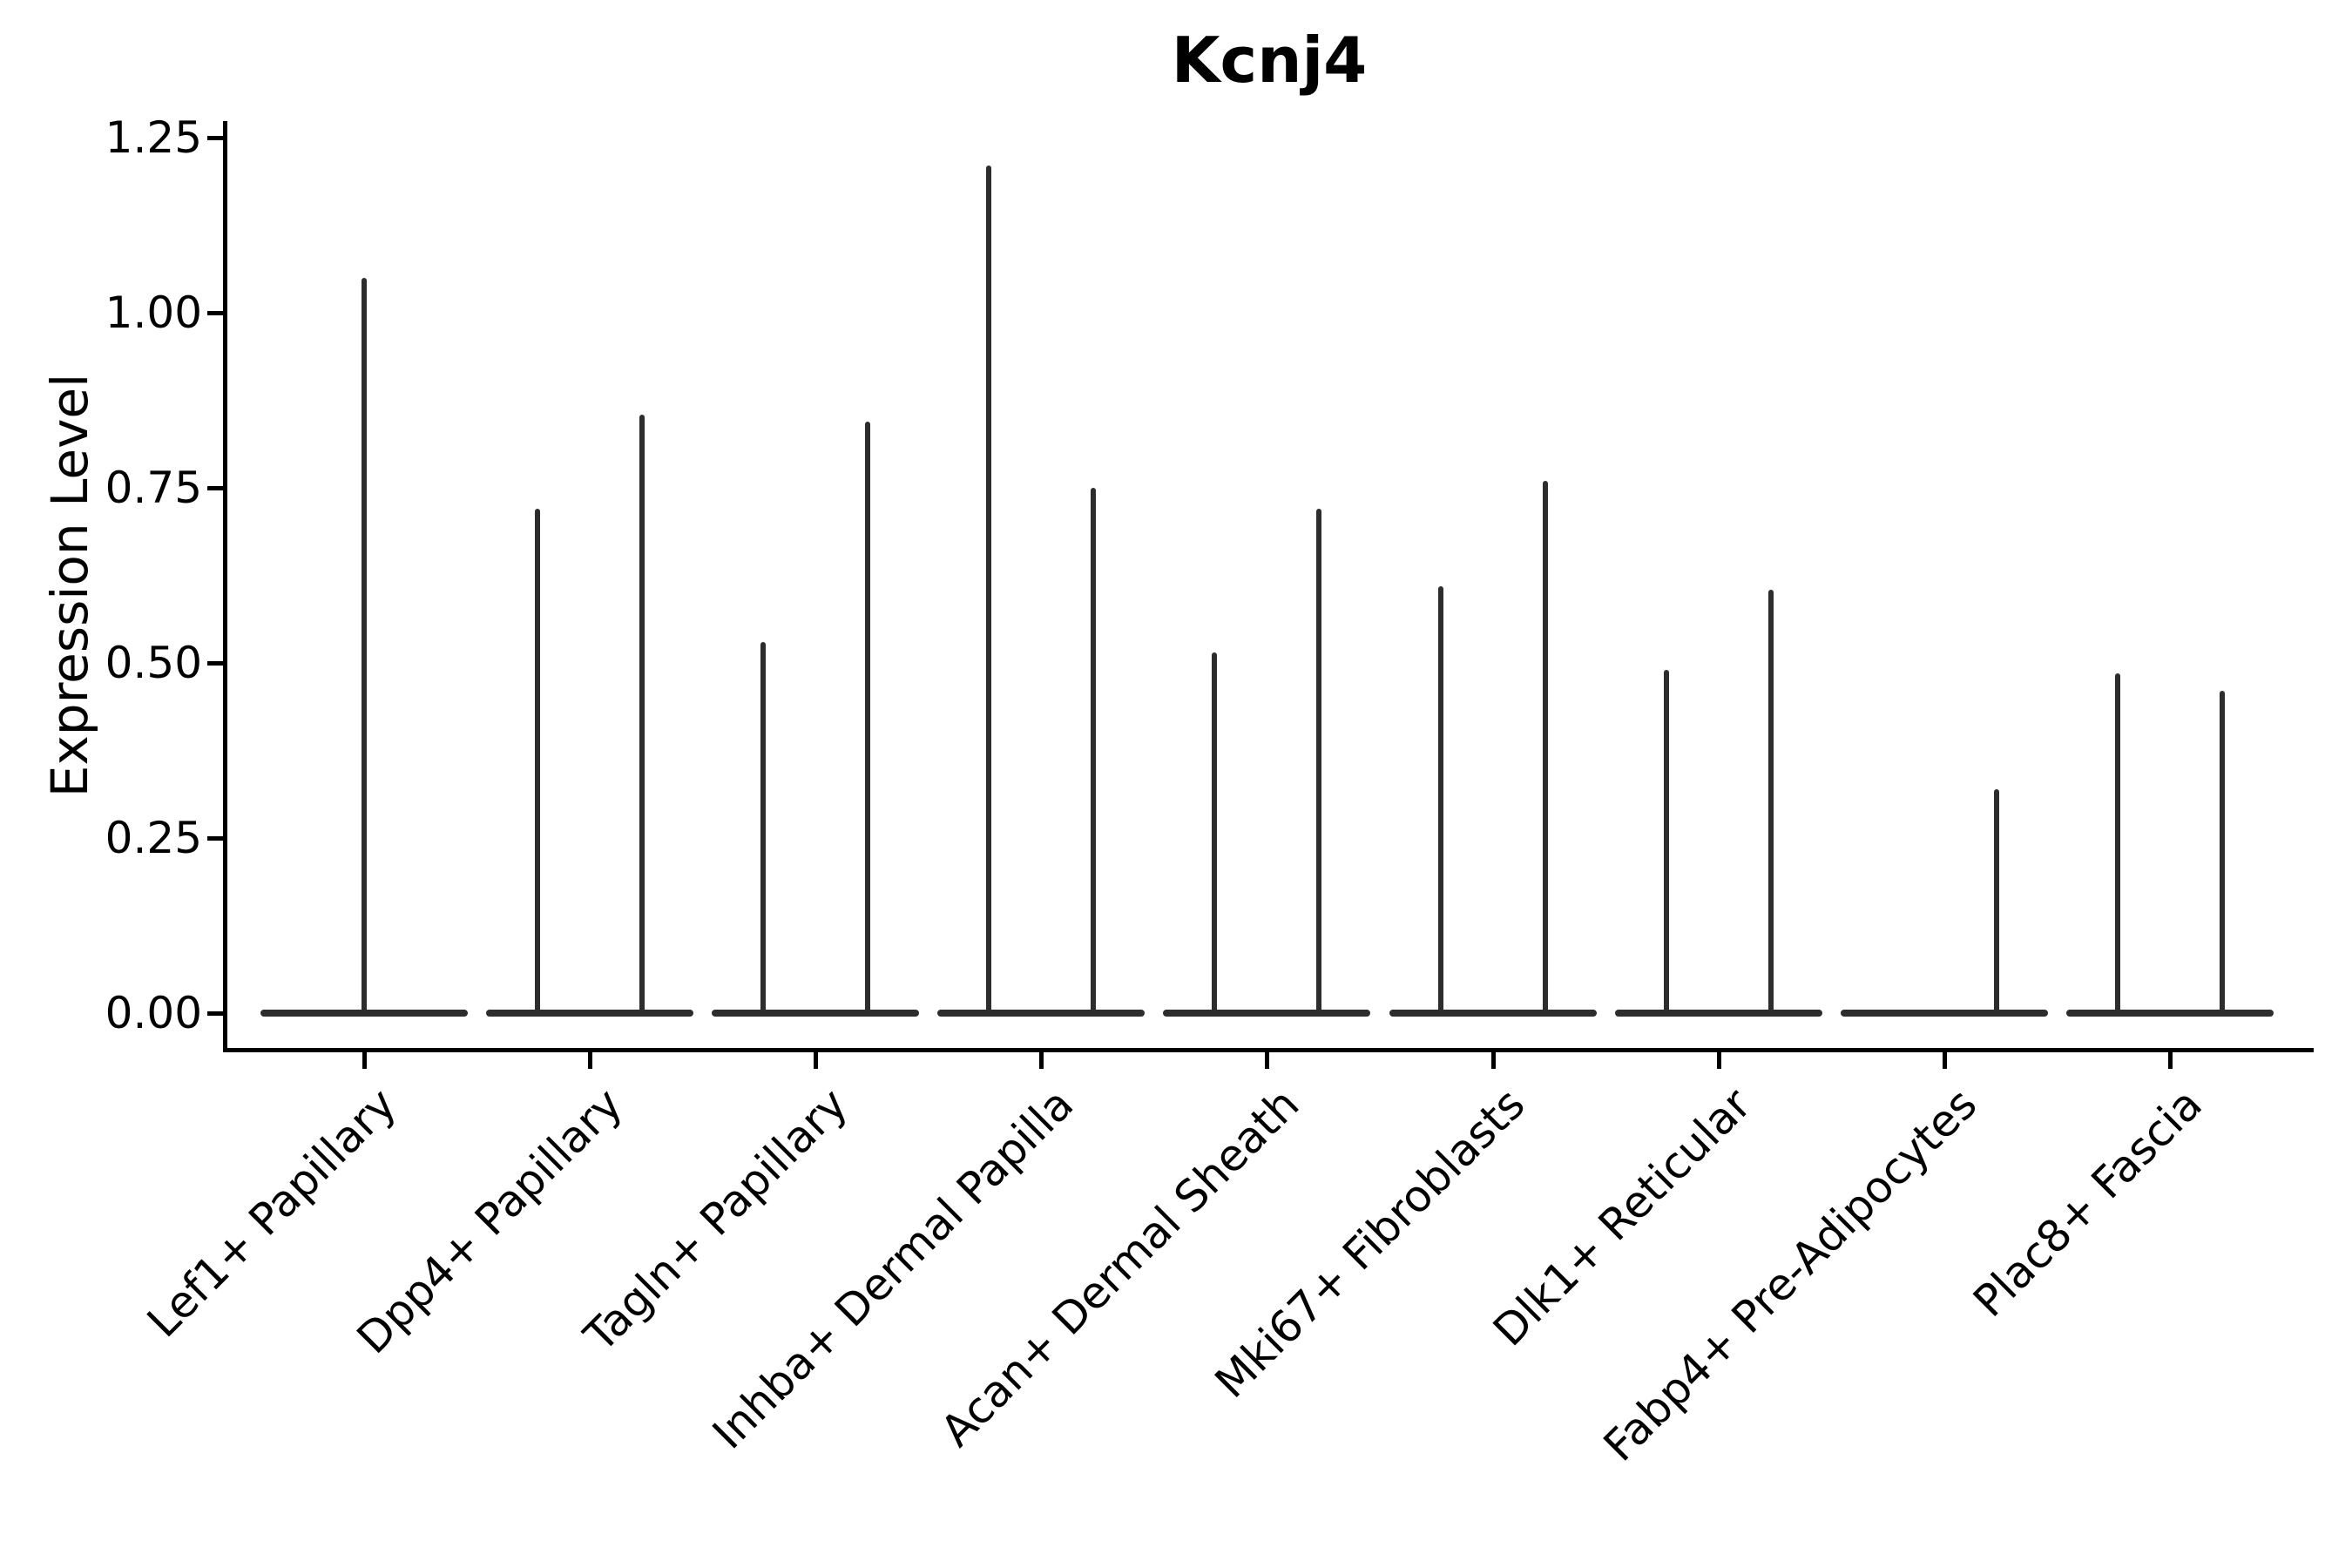 This screenshot has height=1568, width=2352. Describe the element at coordinates (153, 137) in the screenshot. I see `y-tick-label: 1.25` at that location.